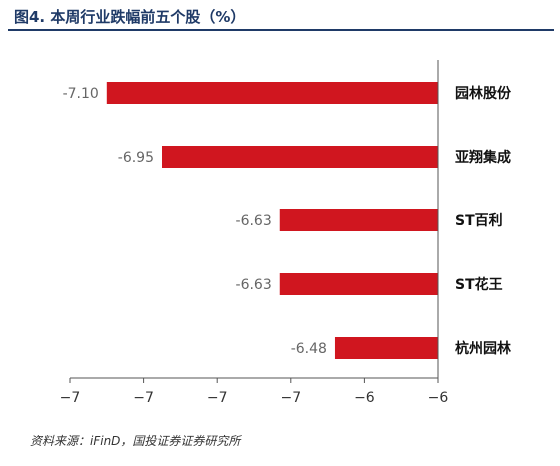 The width and height of the screenshot is (560, 466). I want to click on chart-title: 图4. 本周行业跌幅前五个股（%）, so click(130, 17).